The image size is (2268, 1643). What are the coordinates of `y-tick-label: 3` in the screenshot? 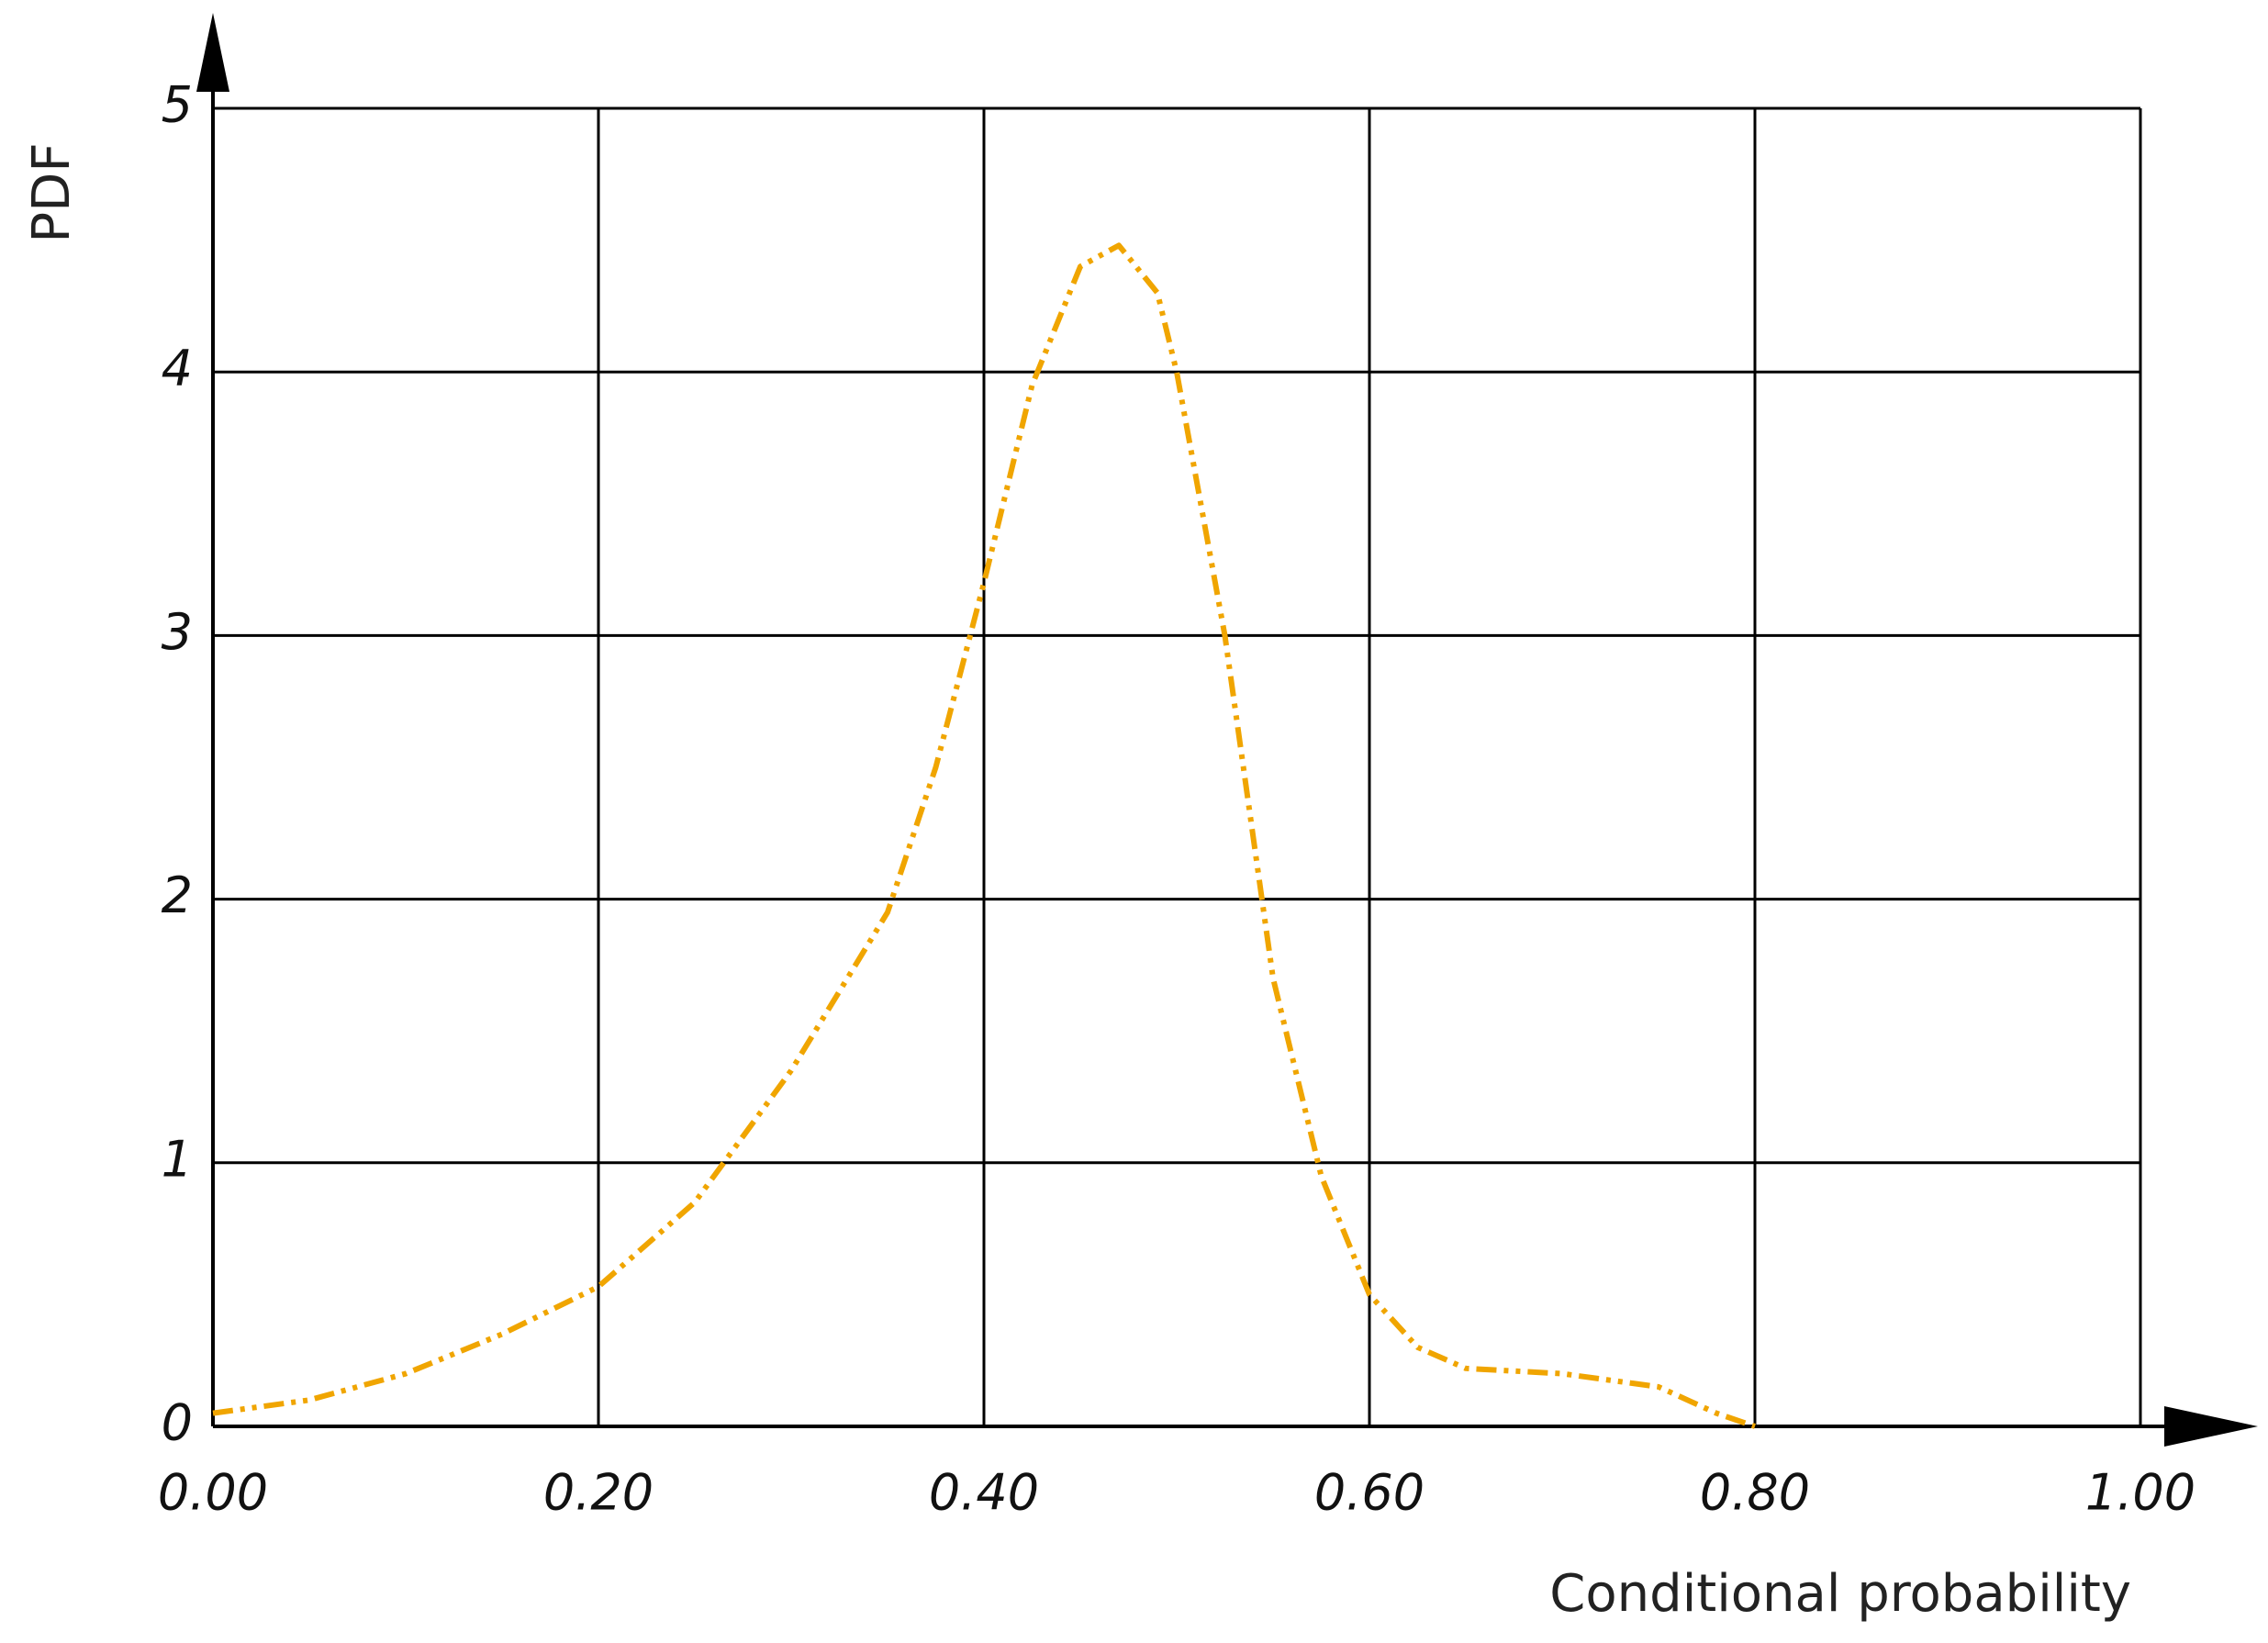 It's located at (177, 632).